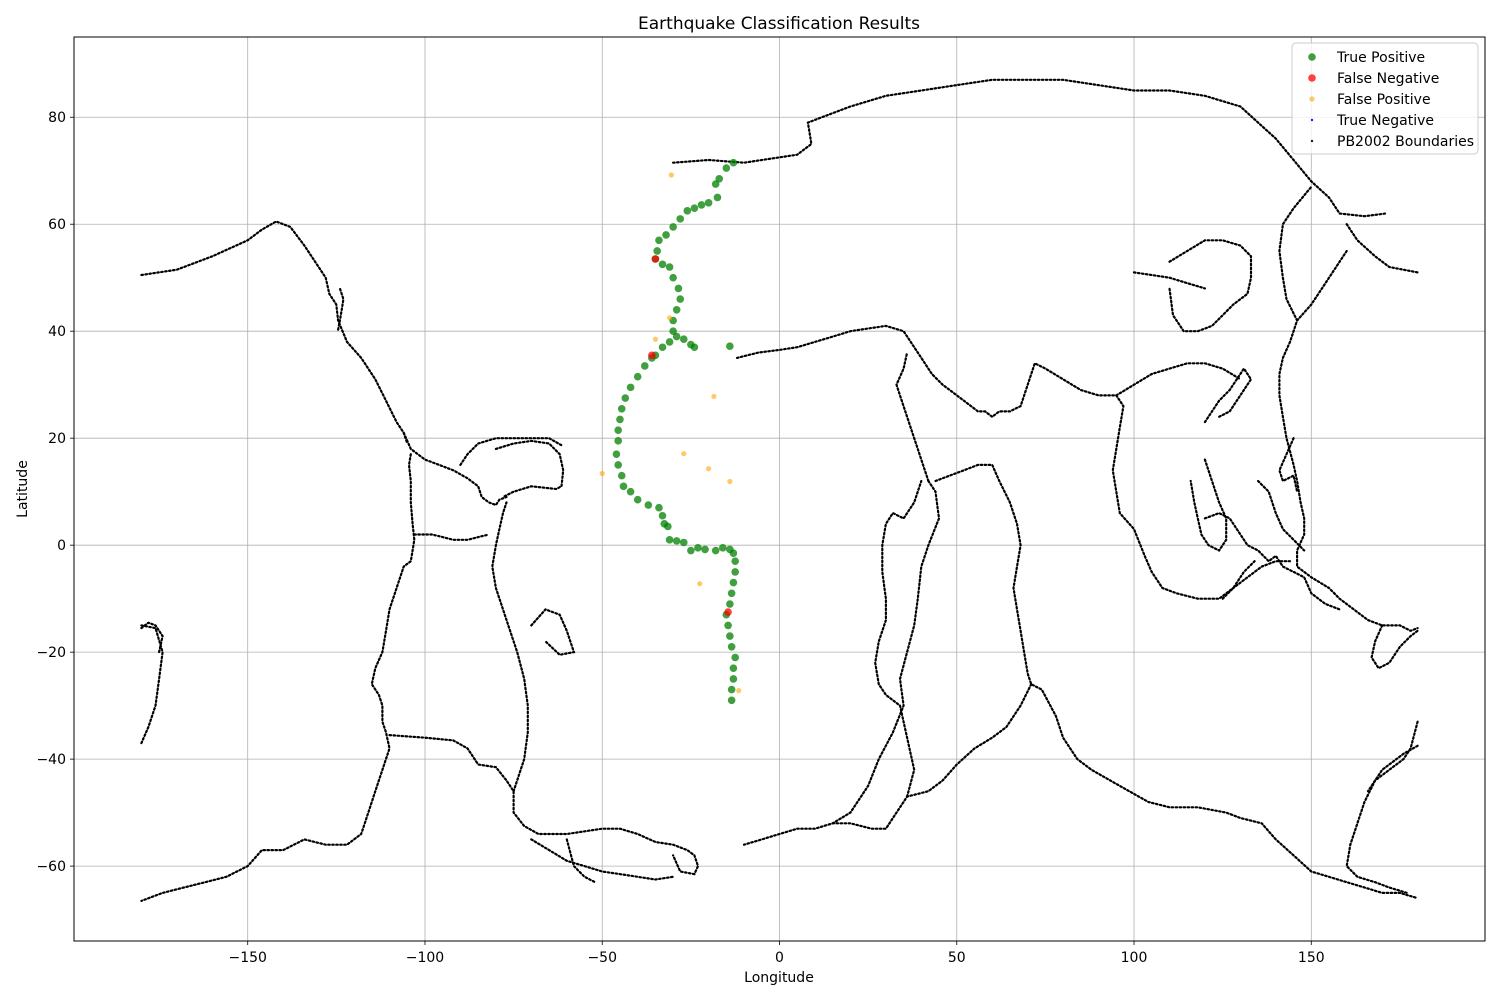 This screenshot has height=1004, width=1500. I want to click on point-series, so click(670, 431).